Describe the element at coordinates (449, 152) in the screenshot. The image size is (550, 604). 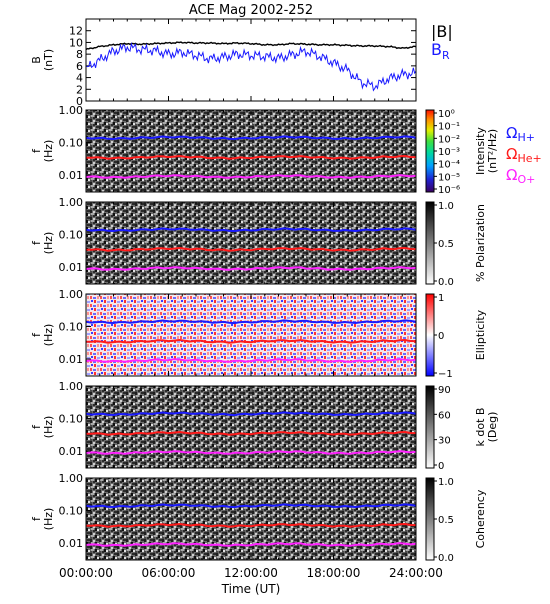
I see `colorbar-tick-label: 10⁻³` at that location.